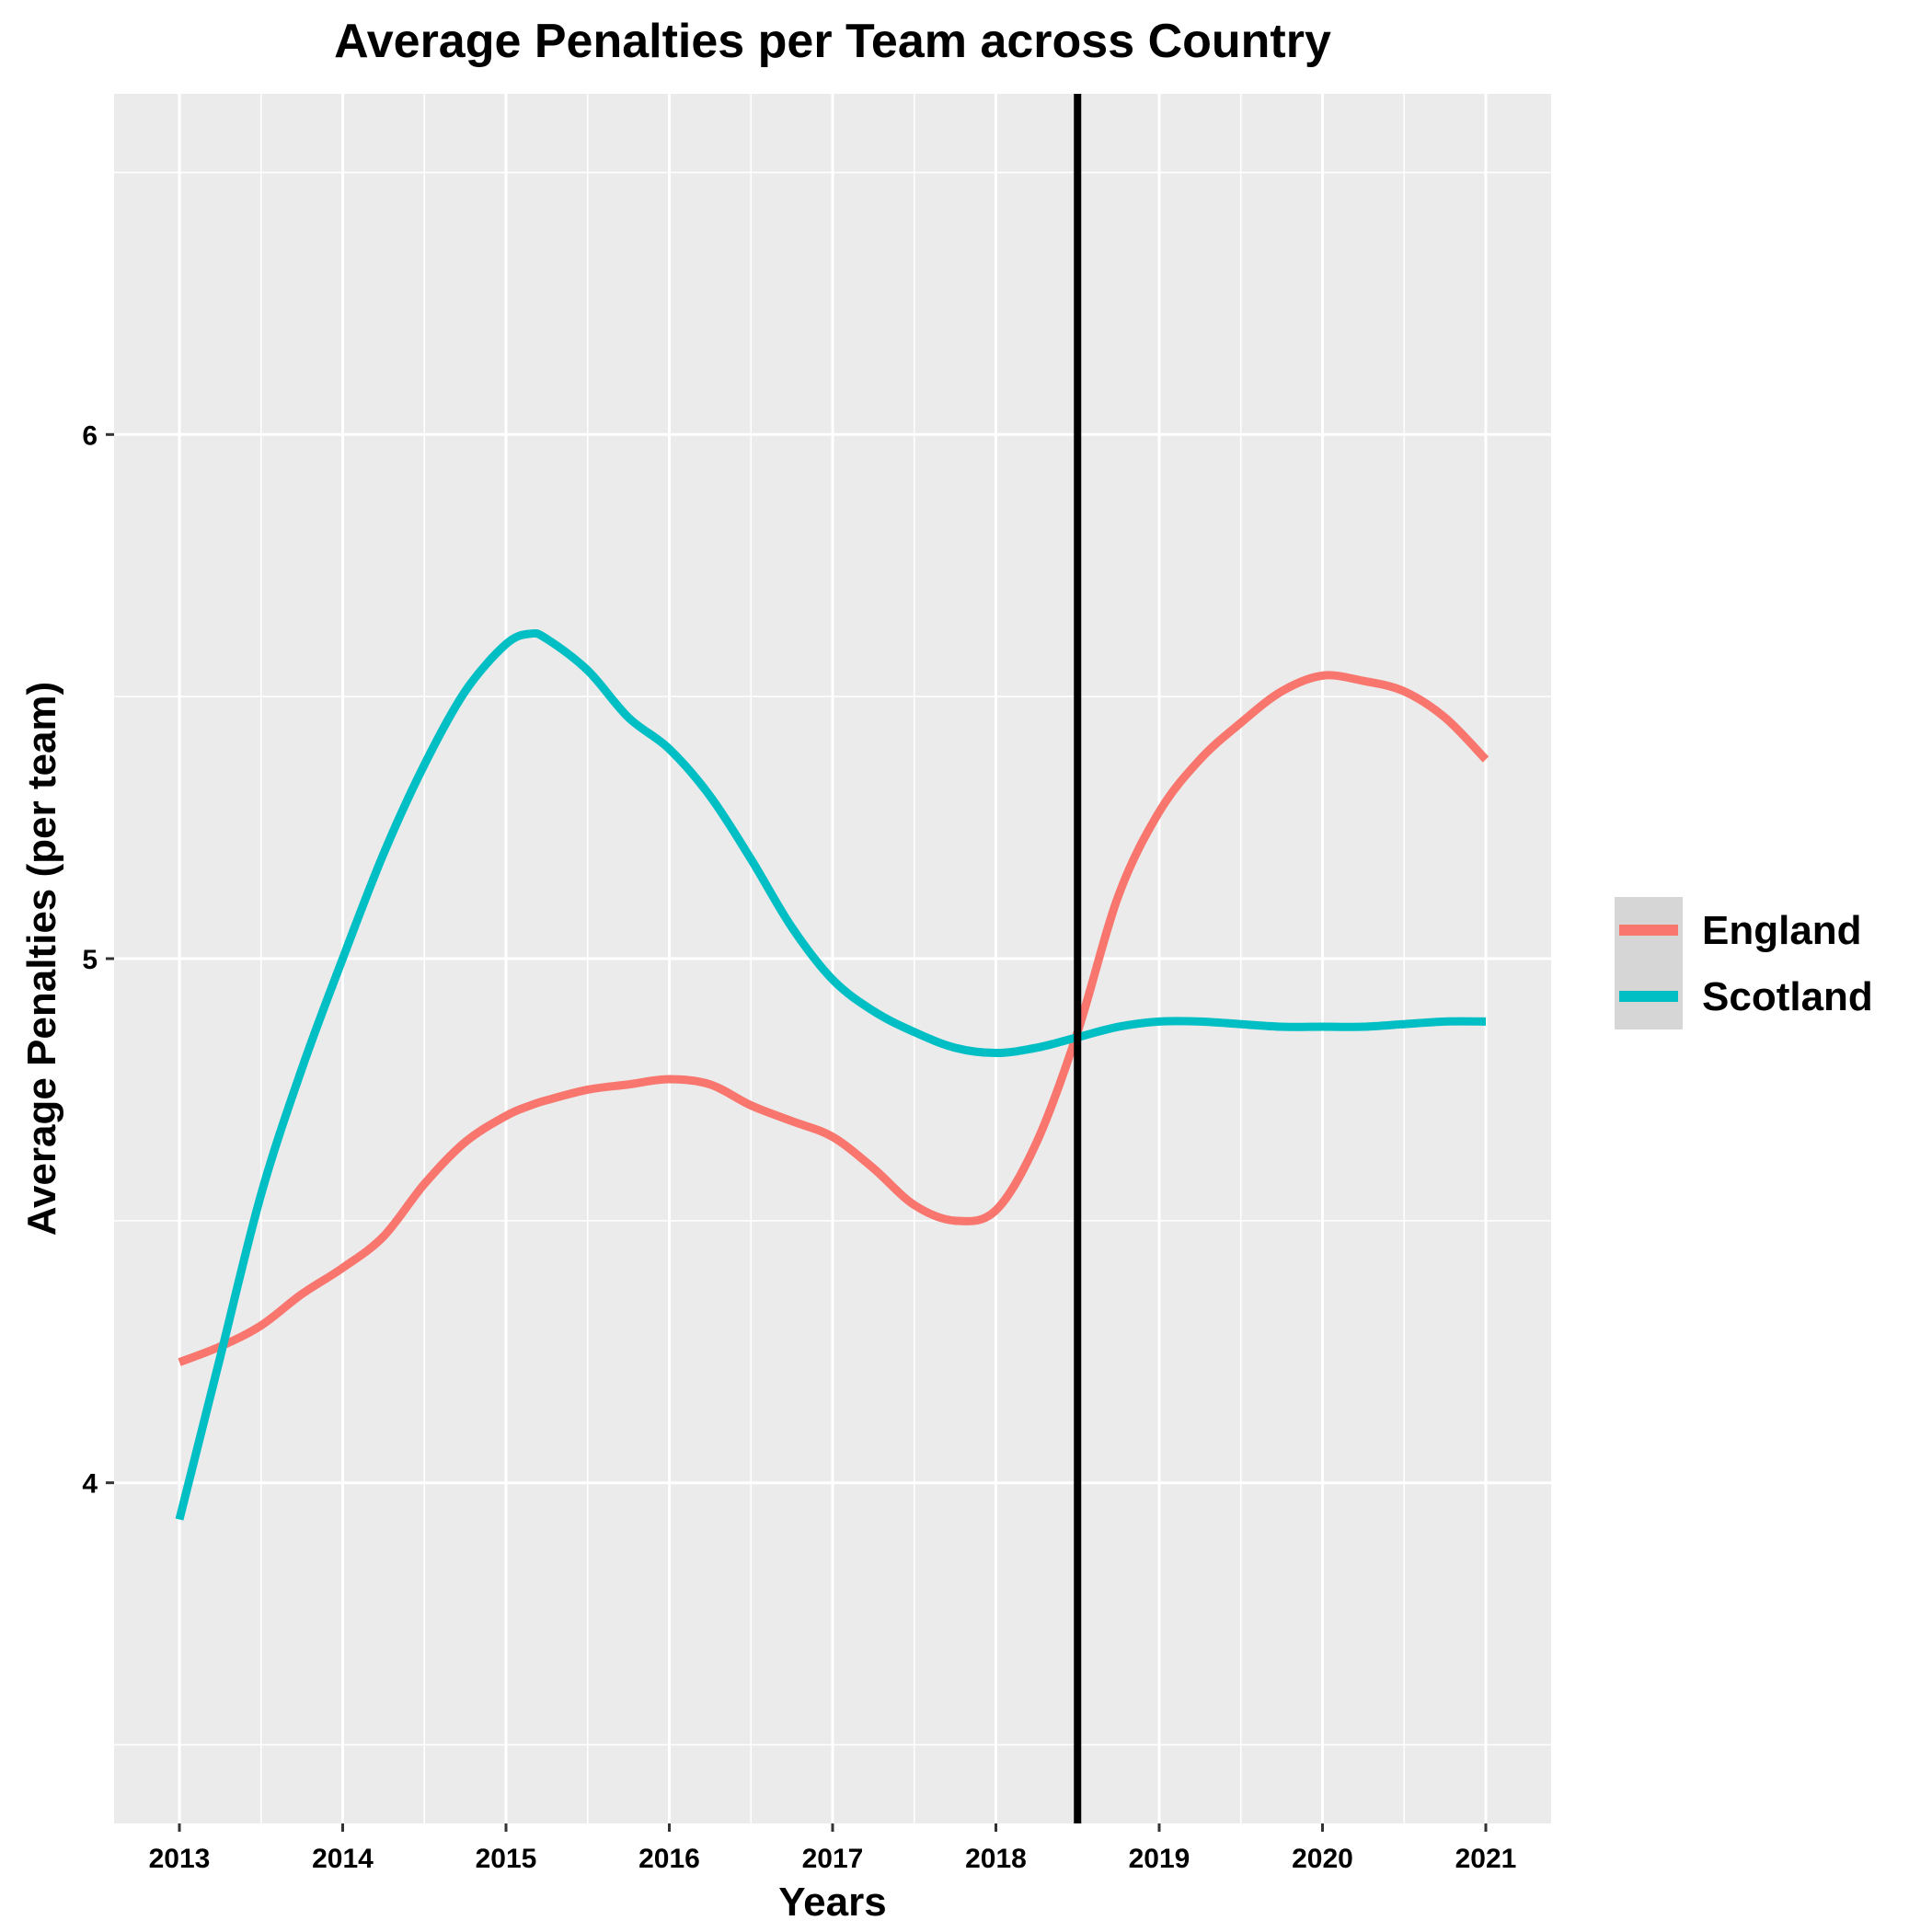  Describe the element at coordinates (90, 960) in the screenshot. I see `y-tick-label: 5` at that location.